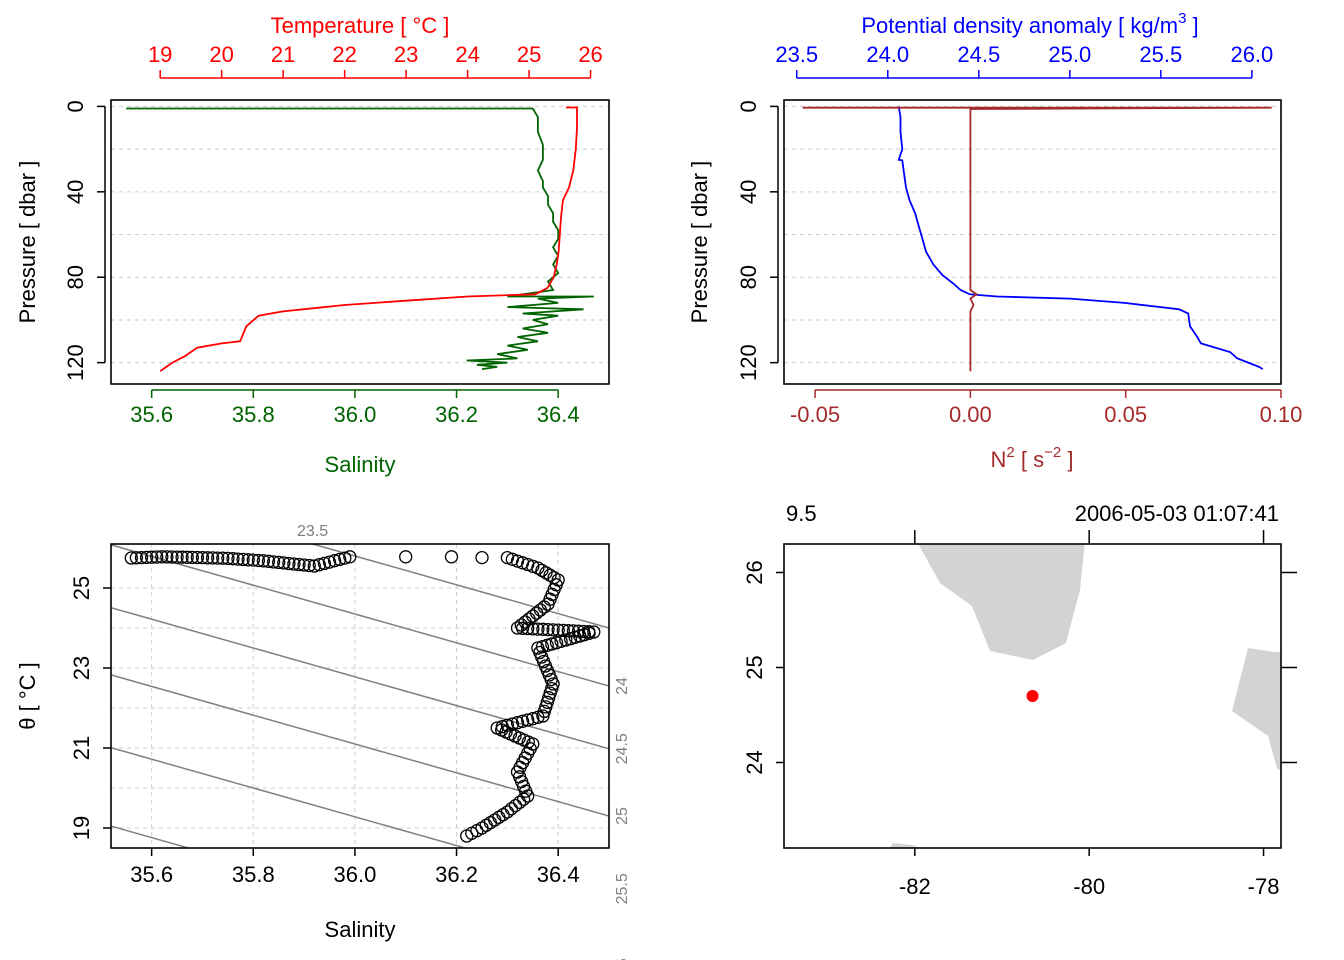 The image size is (1344, 960). Describe the element at coordinates (283, 54) in the screenshot. I see `temperature-axis-tick-label: 21` at that location.